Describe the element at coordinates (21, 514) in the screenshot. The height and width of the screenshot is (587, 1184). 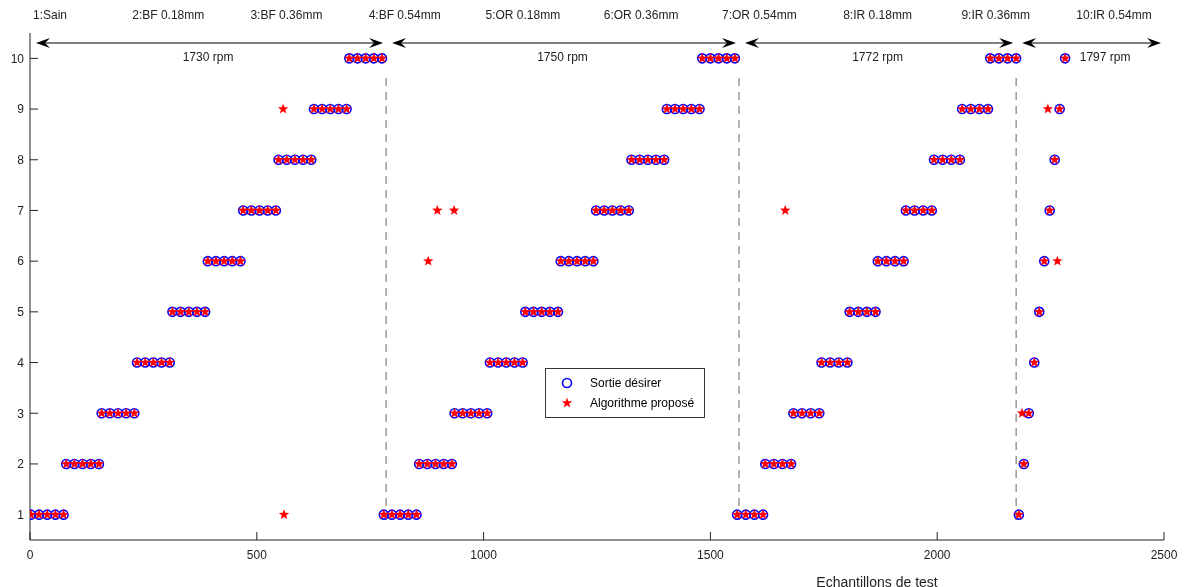
I see `y-tick-label: 1` at that location.